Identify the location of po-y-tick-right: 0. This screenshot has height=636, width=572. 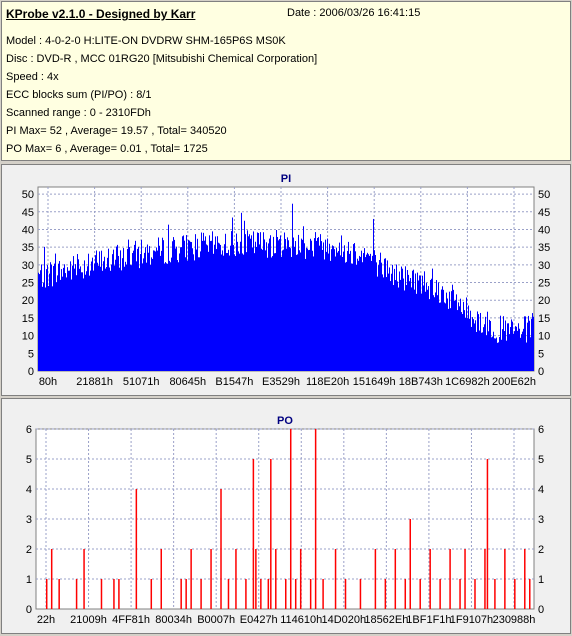
(541, 610).